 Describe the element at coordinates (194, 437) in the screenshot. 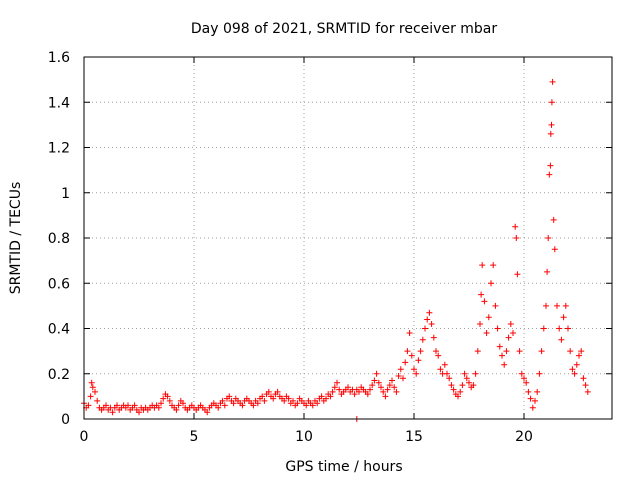

I see `x-tick-label: 5` at that location.